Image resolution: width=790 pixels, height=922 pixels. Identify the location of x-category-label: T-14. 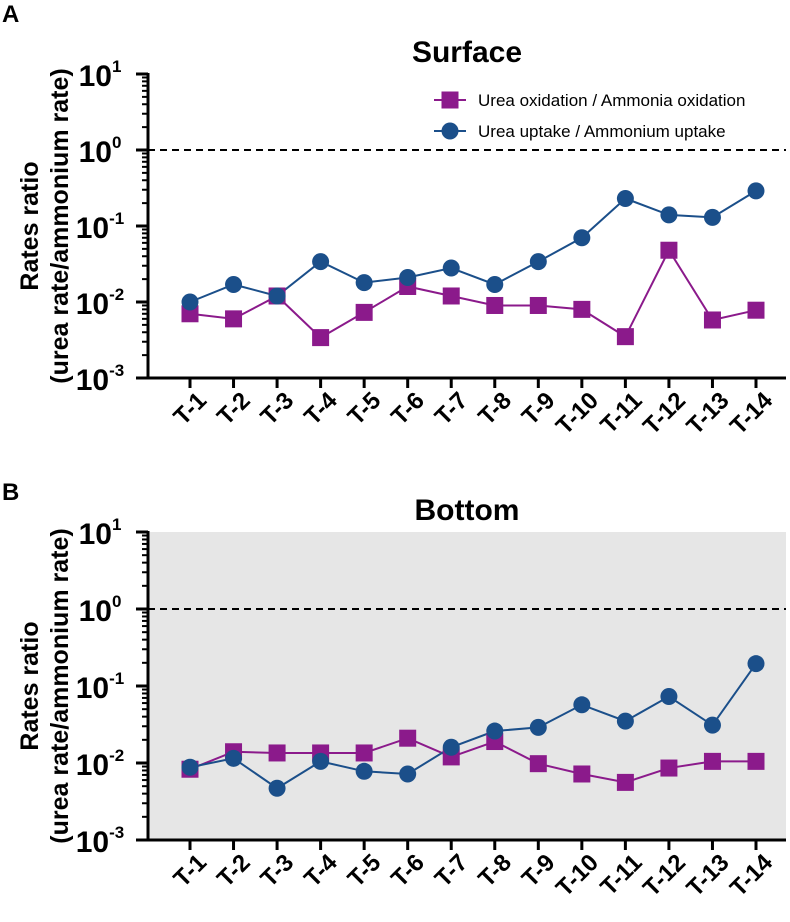
(752, 876).